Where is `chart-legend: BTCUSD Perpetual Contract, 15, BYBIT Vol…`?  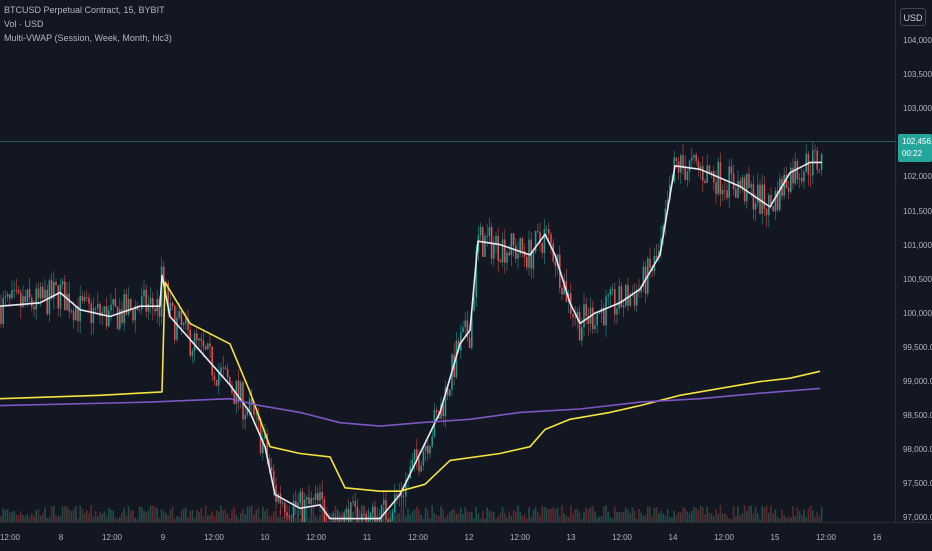 chart-legend: BTCUSD Perpetual Contract, 15, BYBIT Vol… is located at coordinates (88, 24).